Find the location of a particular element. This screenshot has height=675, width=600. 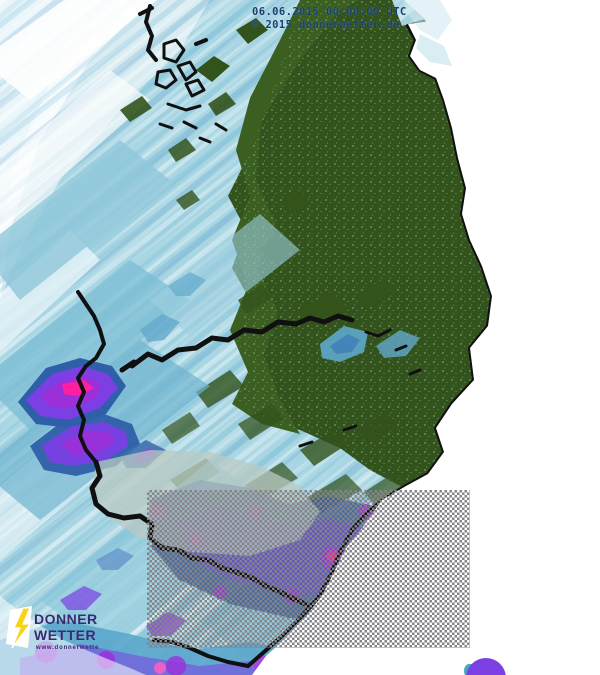

logo-line1: DONNER is located at coordinates (66, 619).